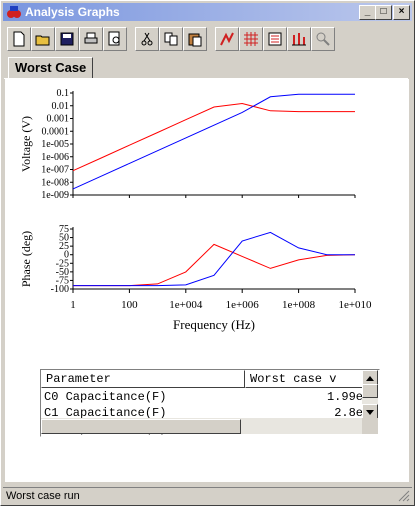  I want to click on close-button: ×, so click(401, 12).